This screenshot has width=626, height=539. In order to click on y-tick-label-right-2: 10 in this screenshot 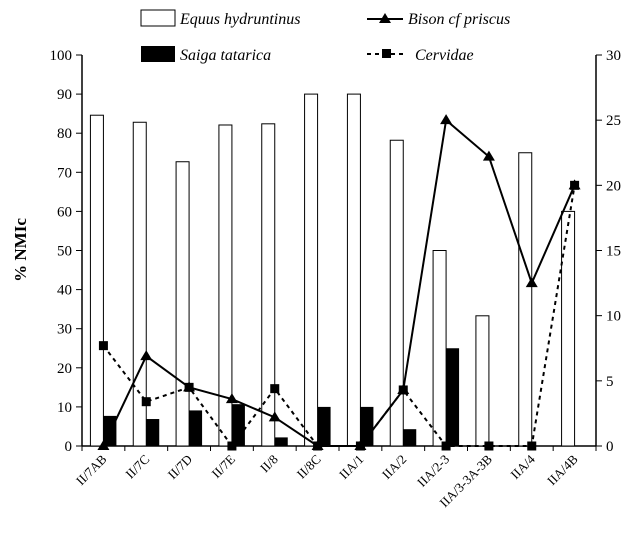, I will do `click(613, 317)`.